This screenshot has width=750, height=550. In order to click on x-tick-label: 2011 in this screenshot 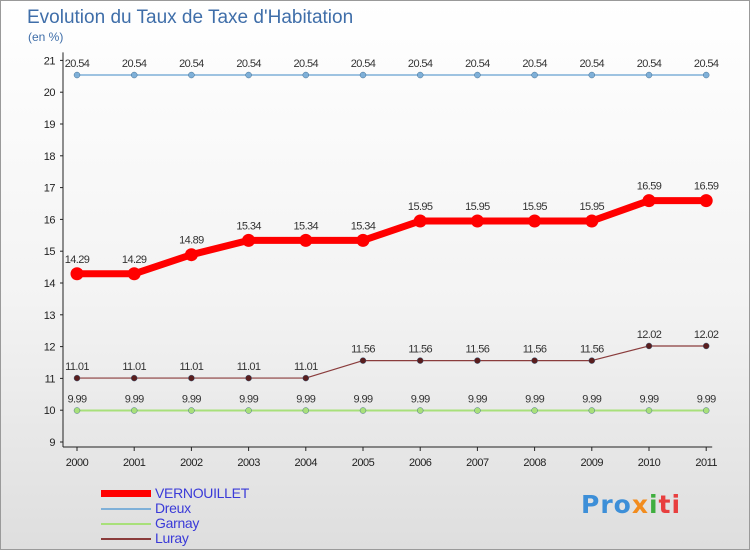, I will do `click(706, 463)`.